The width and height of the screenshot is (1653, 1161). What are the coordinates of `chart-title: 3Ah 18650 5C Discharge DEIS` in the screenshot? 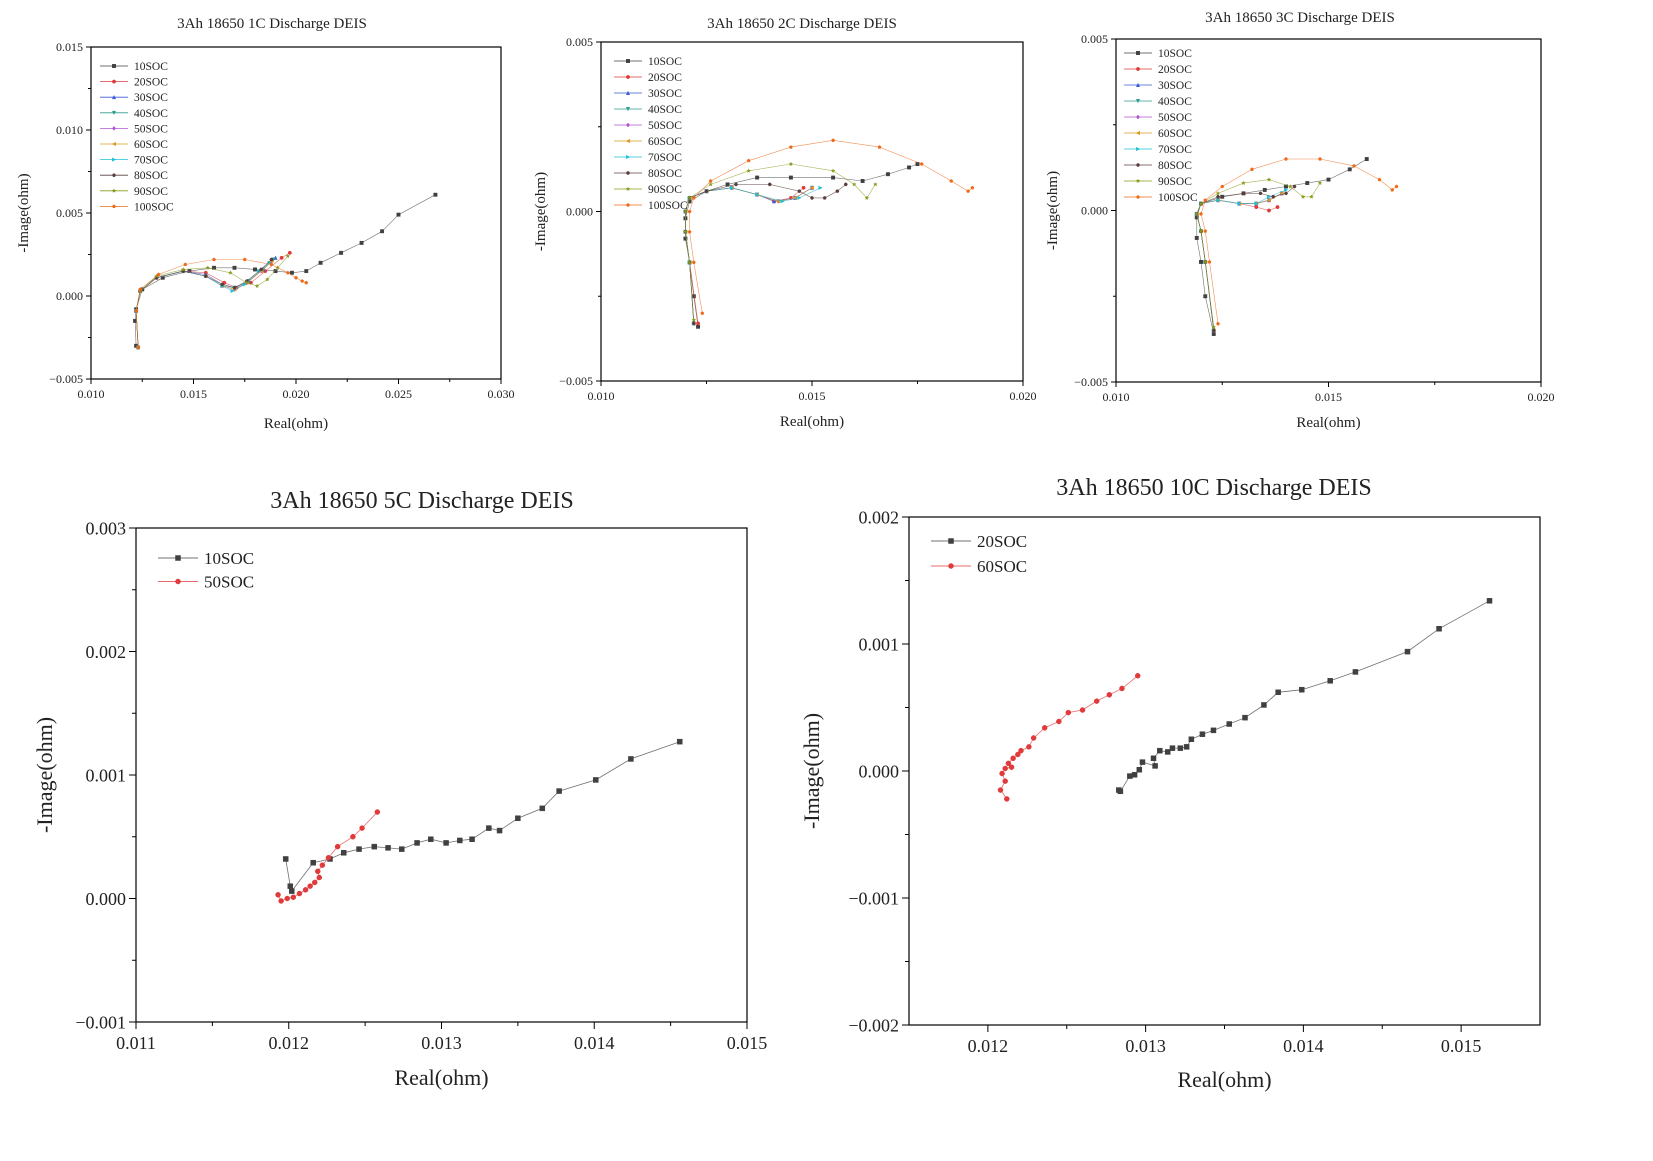 It's located at (422, 501).